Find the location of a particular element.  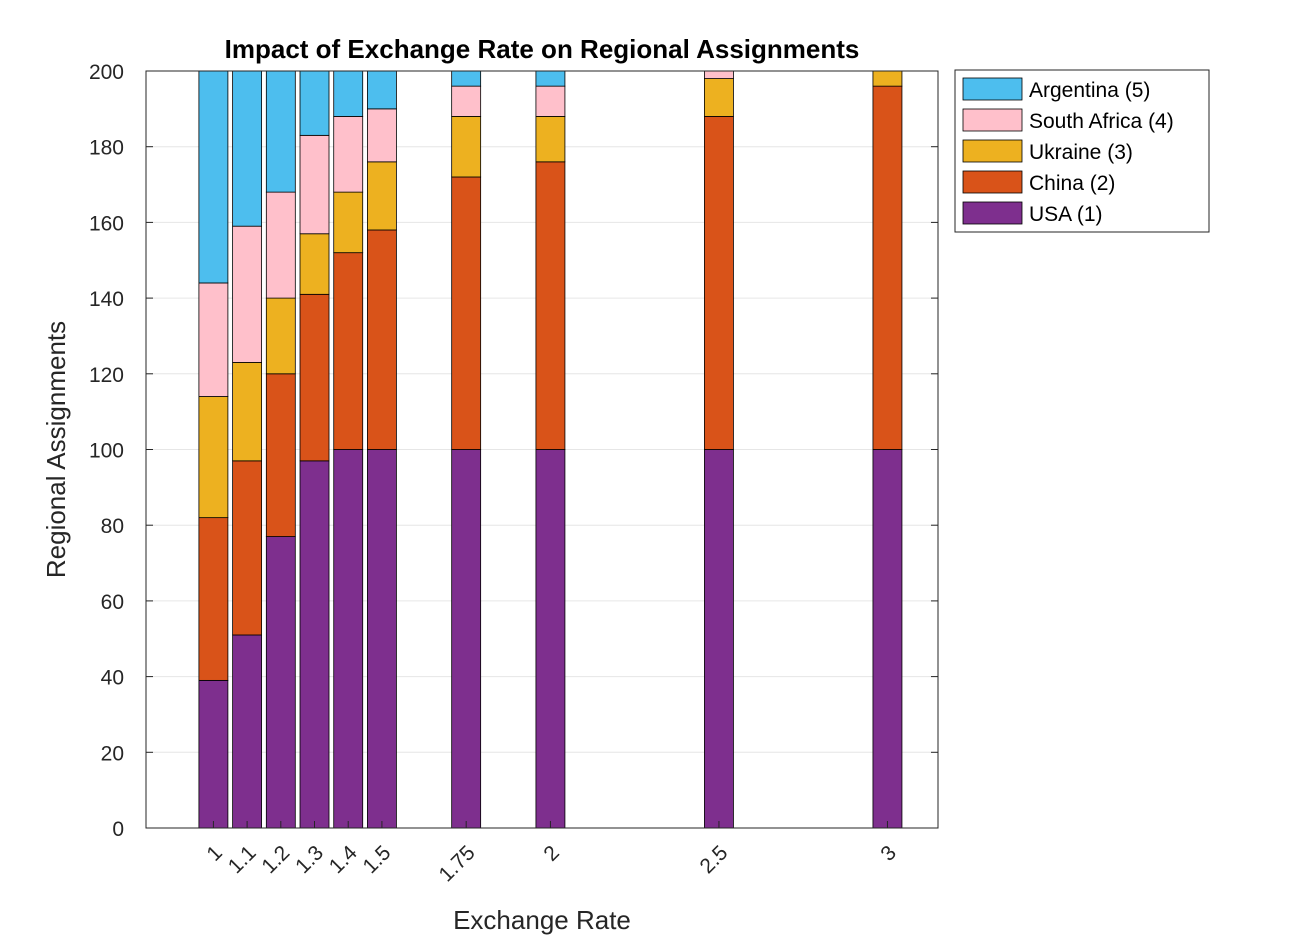

y-tick-label: 120 is located at coordinates (106, 375).